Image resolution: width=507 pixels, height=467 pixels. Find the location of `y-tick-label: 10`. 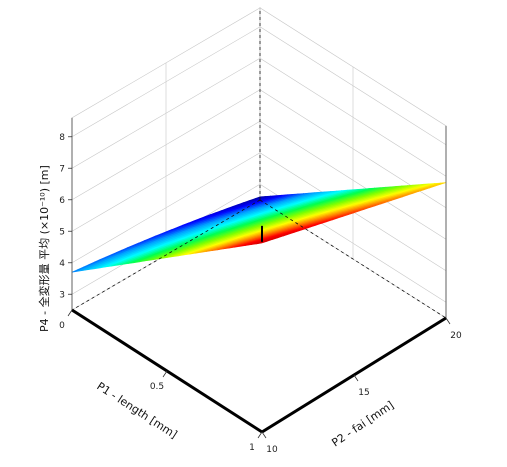

y-tick-label: 10 is located at coordinates (272, 450).